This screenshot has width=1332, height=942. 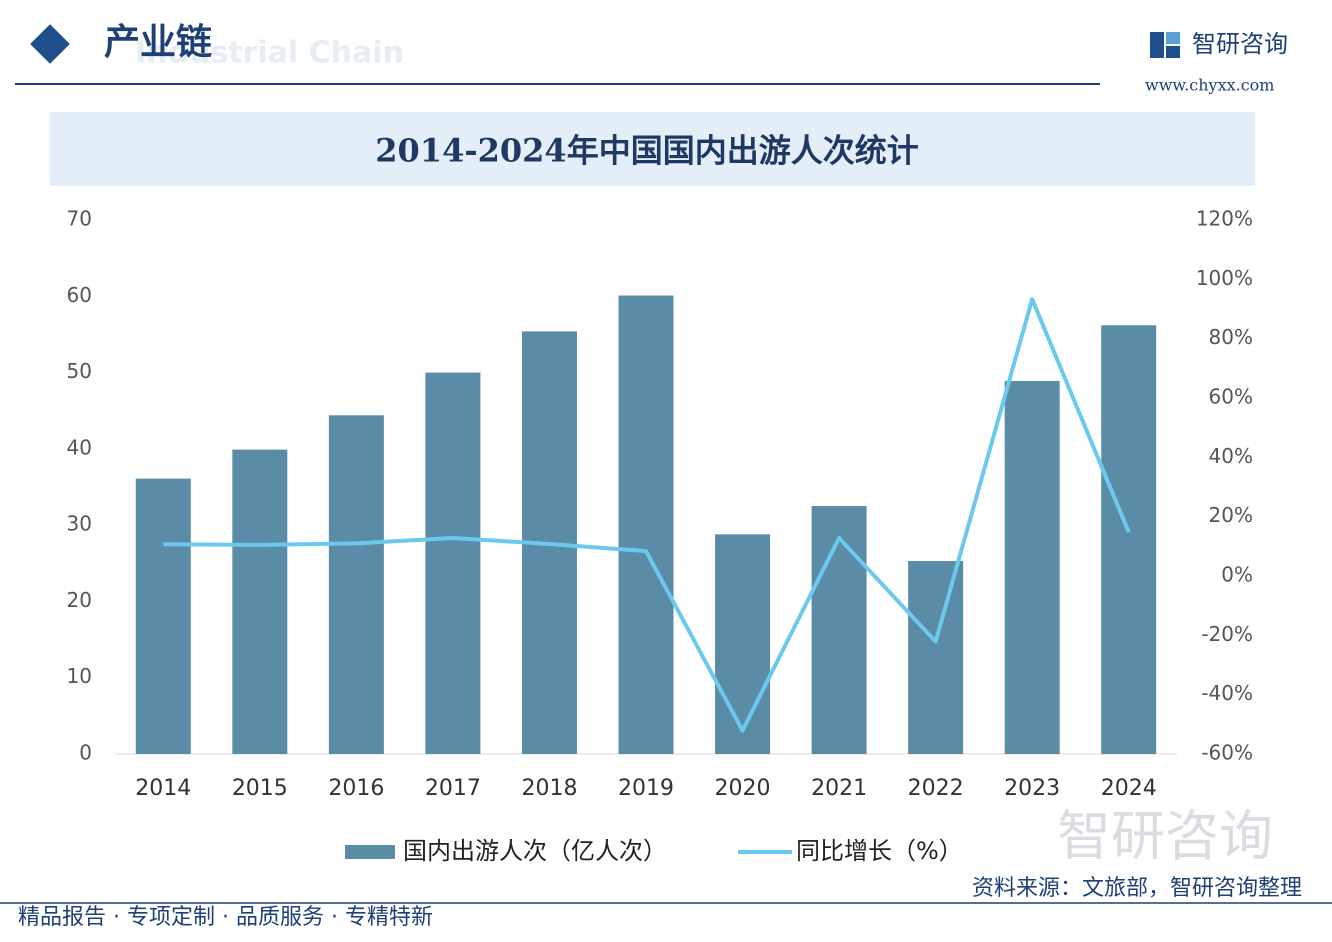 What do you see at coordinates (453, 788) in the screenshot?
I see `x-tick-label: 2017` at bounding box center [453, 788].